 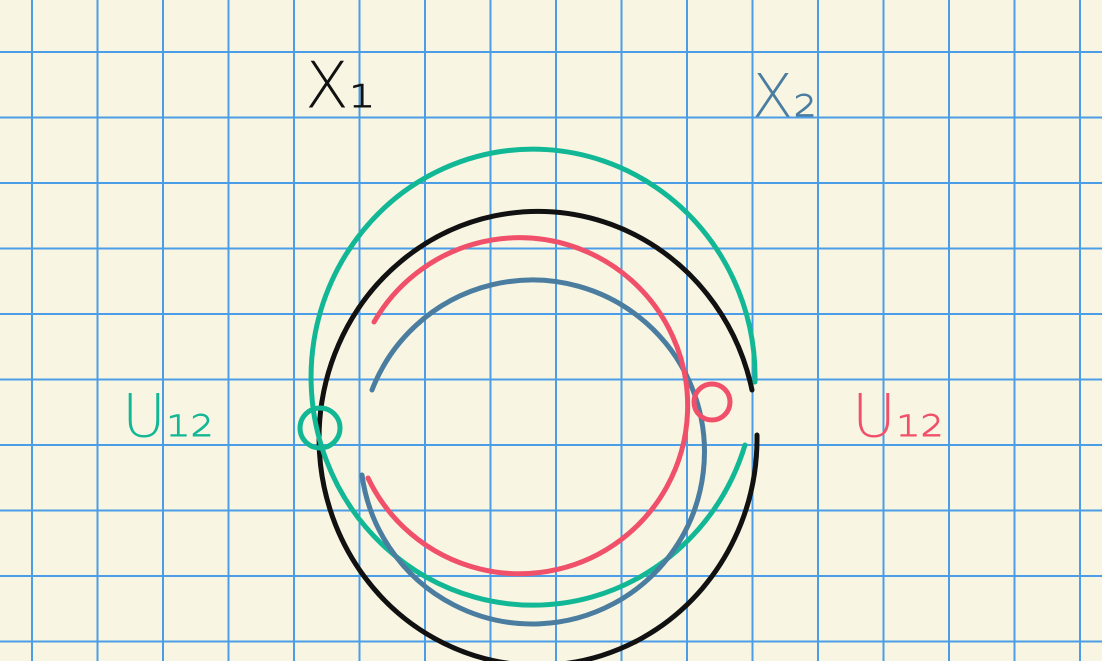 What do you see at coordinates (898, 417) in the screenshot?
I see `label-u12-red: U₁₂` at bounding box center [898, 417].